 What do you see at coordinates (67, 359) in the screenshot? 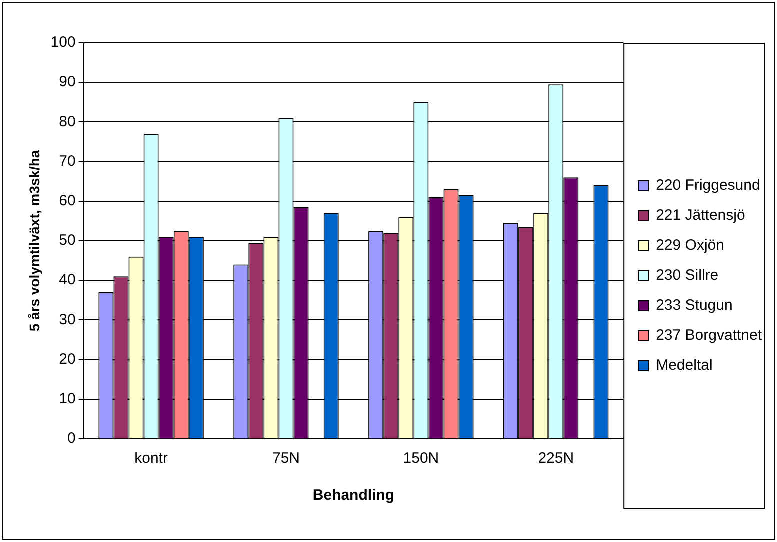
I see `y-tick-label: 20` at bounding box center [67, 359].